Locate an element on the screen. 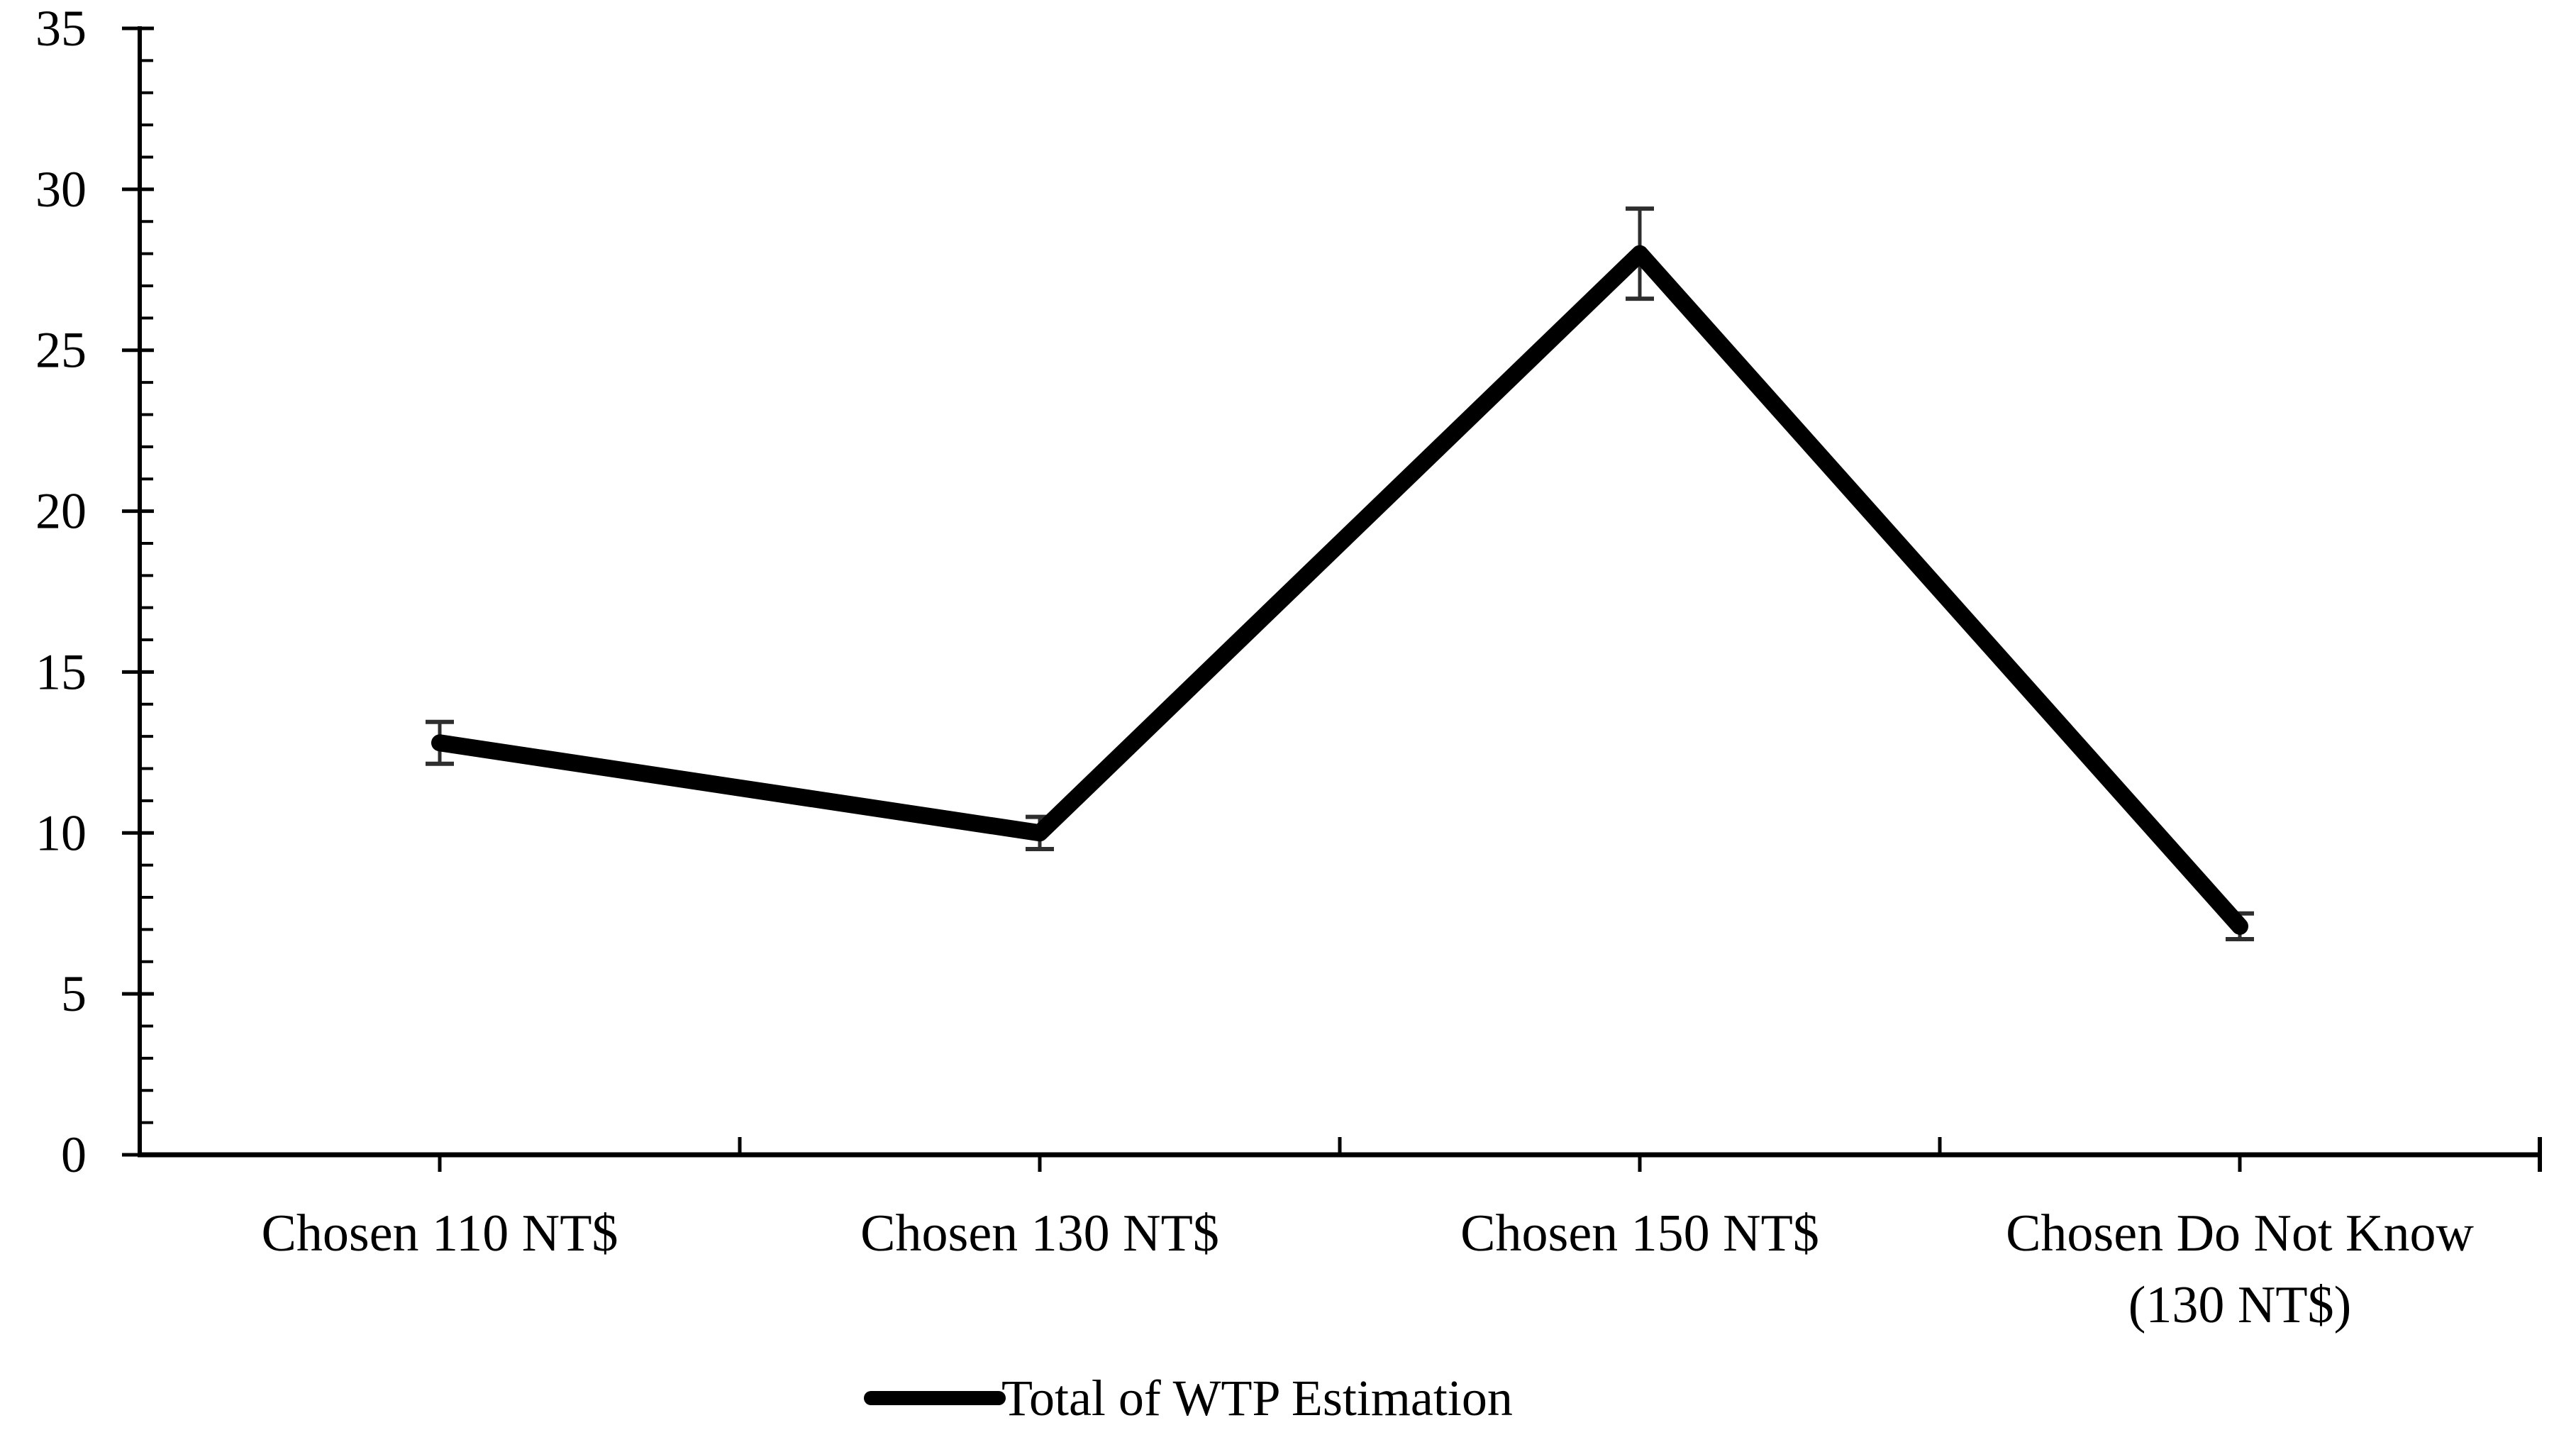  category-label: Chosen 110 NT$ is located at coordinates (440, 1233).